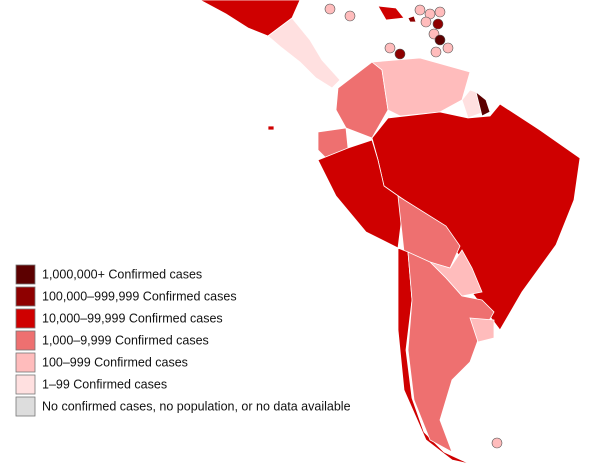 This screenshot has width=599, height=468. What do you see at coordinates (362, 100) in the screenshot?
I see `colombia` at bounding box center [362, 100].